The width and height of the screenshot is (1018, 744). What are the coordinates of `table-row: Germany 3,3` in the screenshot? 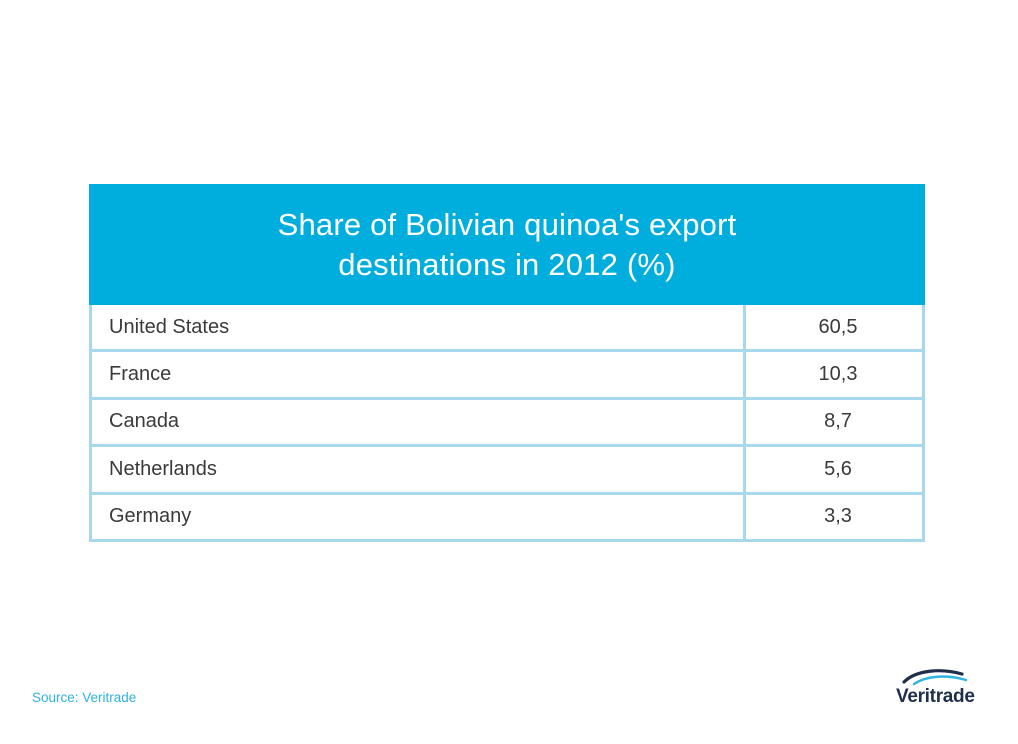 It's located at (507, 518).